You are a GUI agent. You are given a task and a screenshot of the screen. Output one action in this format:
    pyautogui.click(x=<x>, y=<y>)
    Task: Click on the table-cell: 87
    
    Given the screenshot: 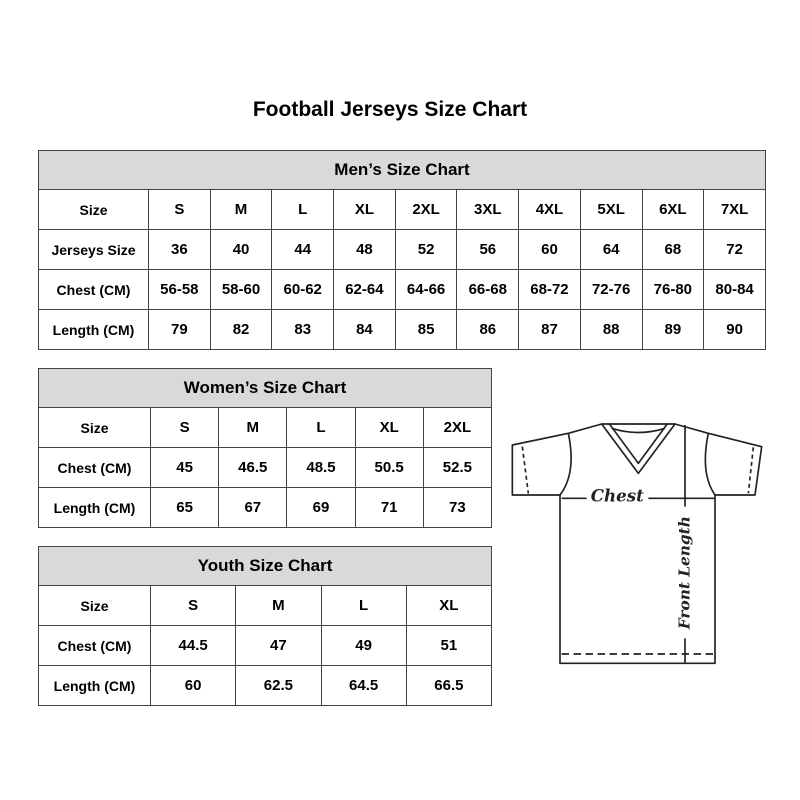 What is the action you would take?
    pyautogui.click(x=549, y=329)
    